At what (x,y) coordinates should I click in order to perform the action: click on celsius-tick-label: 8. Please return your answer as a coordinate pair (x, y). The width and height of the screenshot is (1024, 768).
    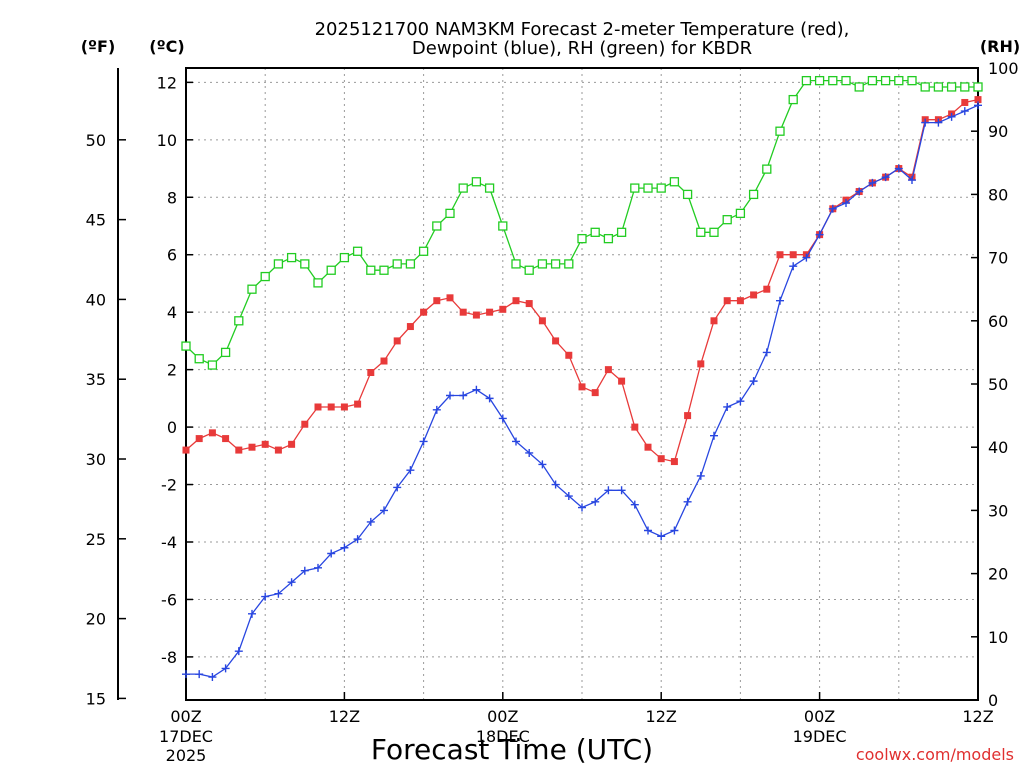
    Looking at the image, I should click on (172, 197).